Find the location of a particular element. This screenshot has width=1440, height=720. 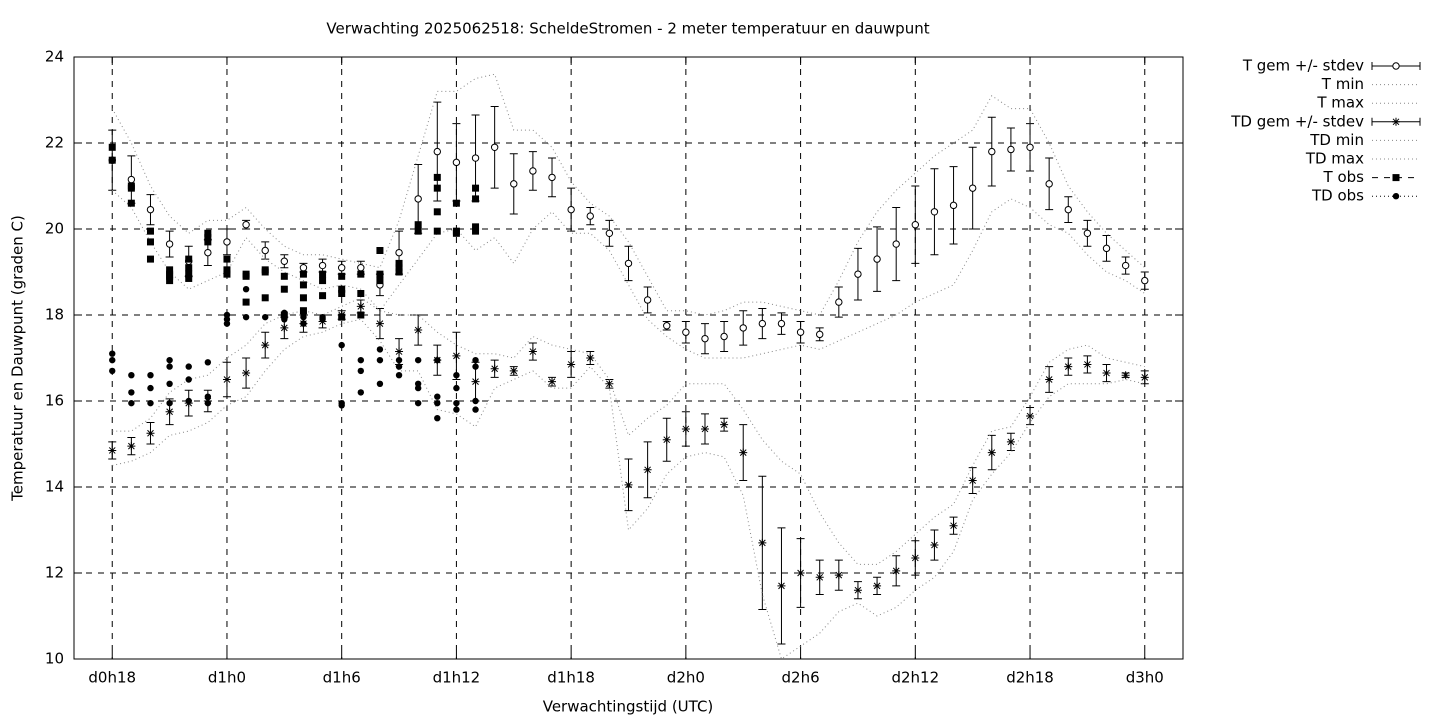

legend-label: T max is located at coordinates (1340, 103).